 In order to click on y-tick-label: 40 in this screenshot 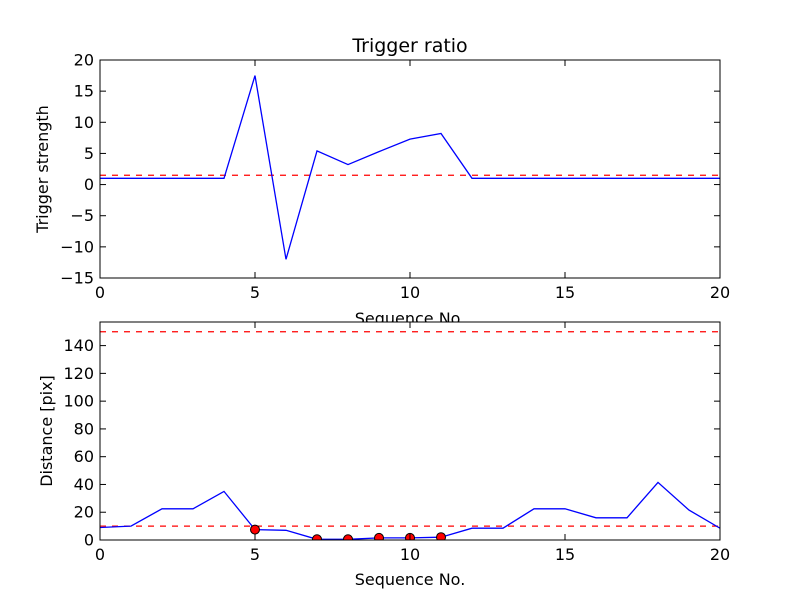, I will do `click(84, 484)`.